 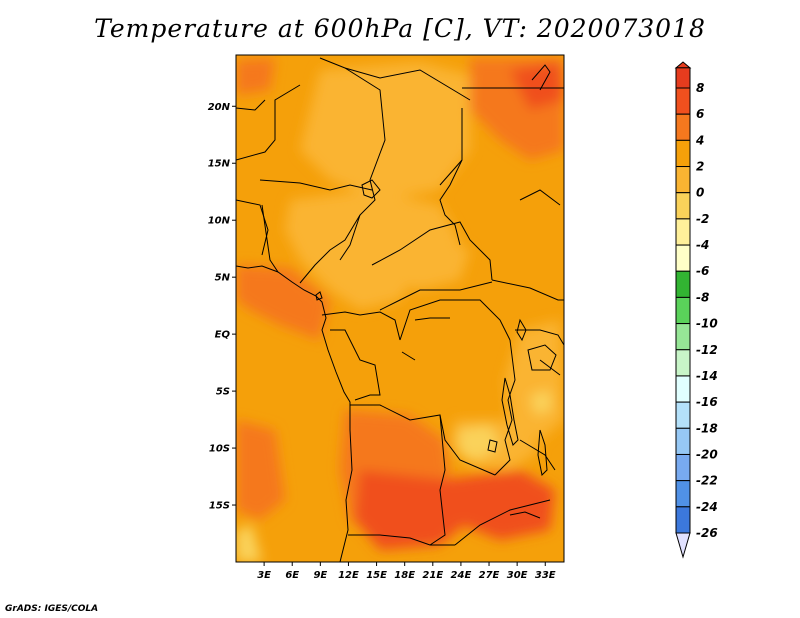 I want to click on border-tanzania-zambia, so click(x=537, y=455).